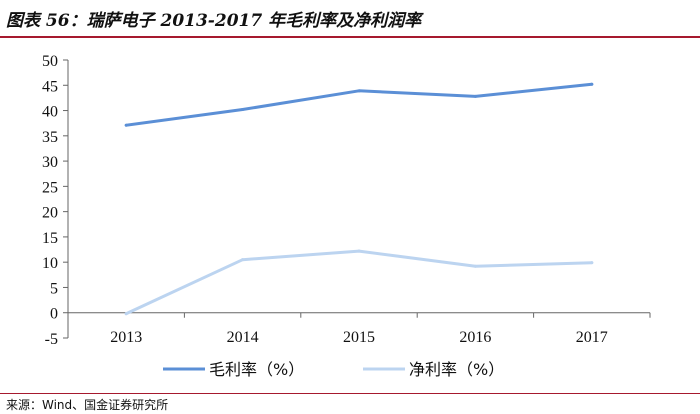 The width and height of the screenshot is (700, 414). Describe the element at coordinates (333, 369) in the screenshot. I see `legend: 毛利率（%） 净利率（%）` at that location.